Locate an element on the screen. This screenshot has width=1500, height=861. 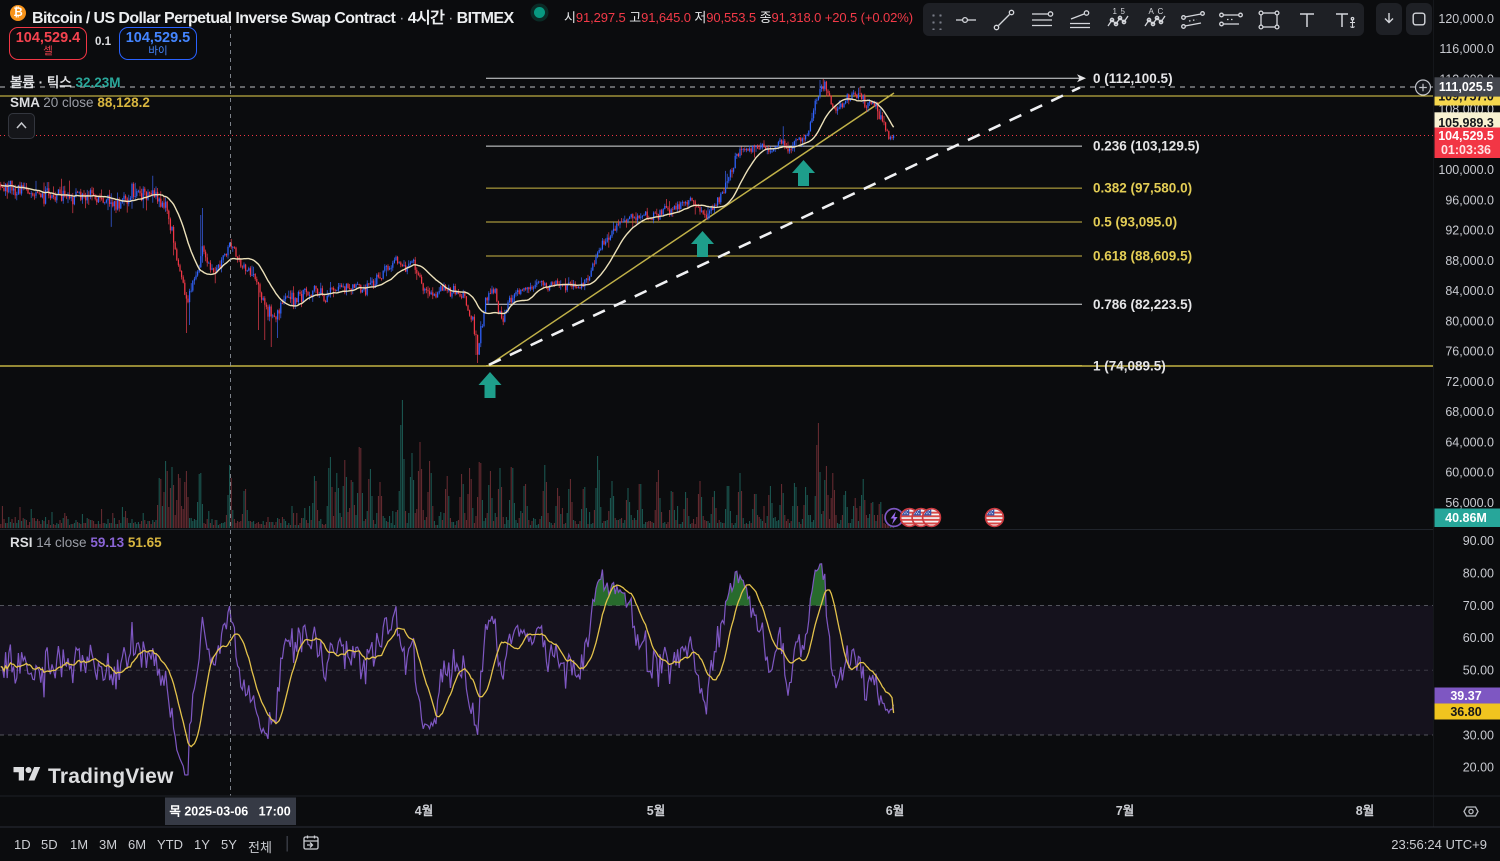
svg-text: 0.5 (93,095.0) is located at coordinates (1135, 222).